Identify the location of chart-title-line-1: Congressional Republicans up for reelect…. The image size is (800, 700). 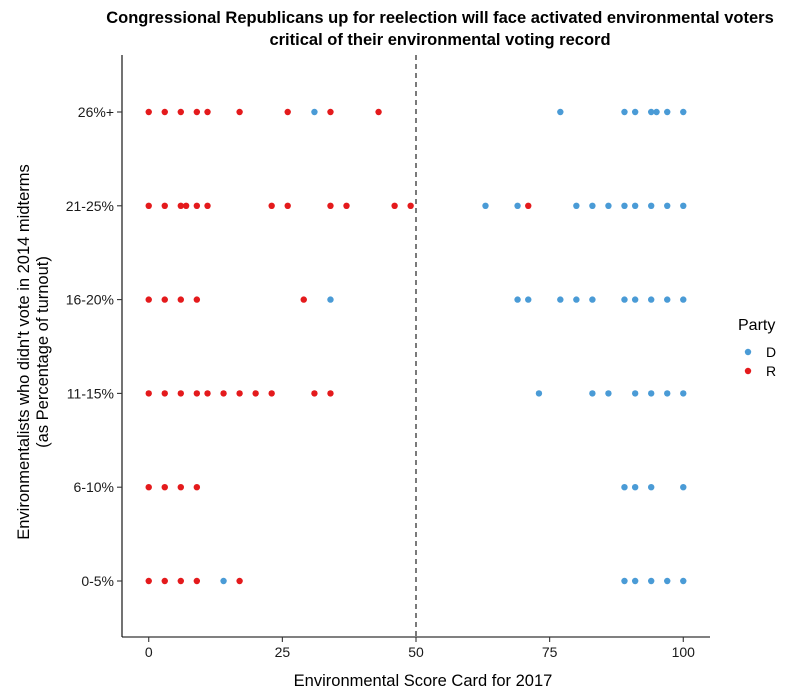
(440, 18).